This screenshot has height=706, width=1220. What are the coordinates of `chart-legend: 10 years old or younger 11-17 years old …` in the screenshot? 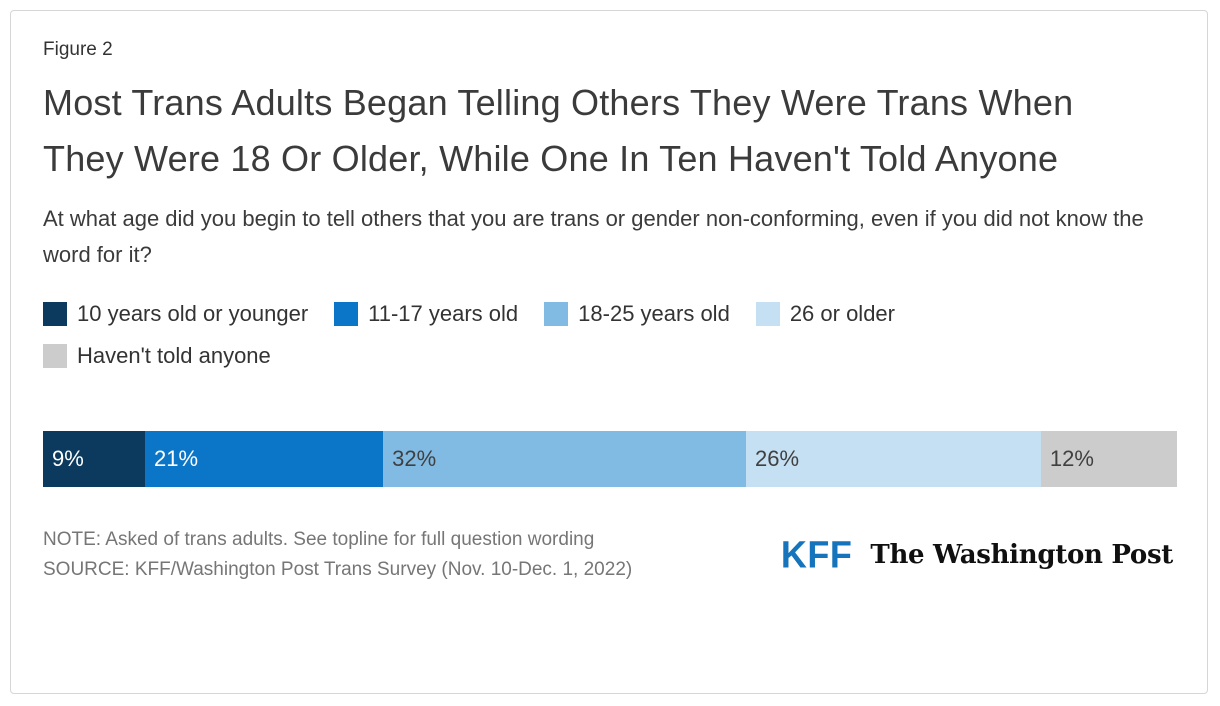 It's located at (583, 335).